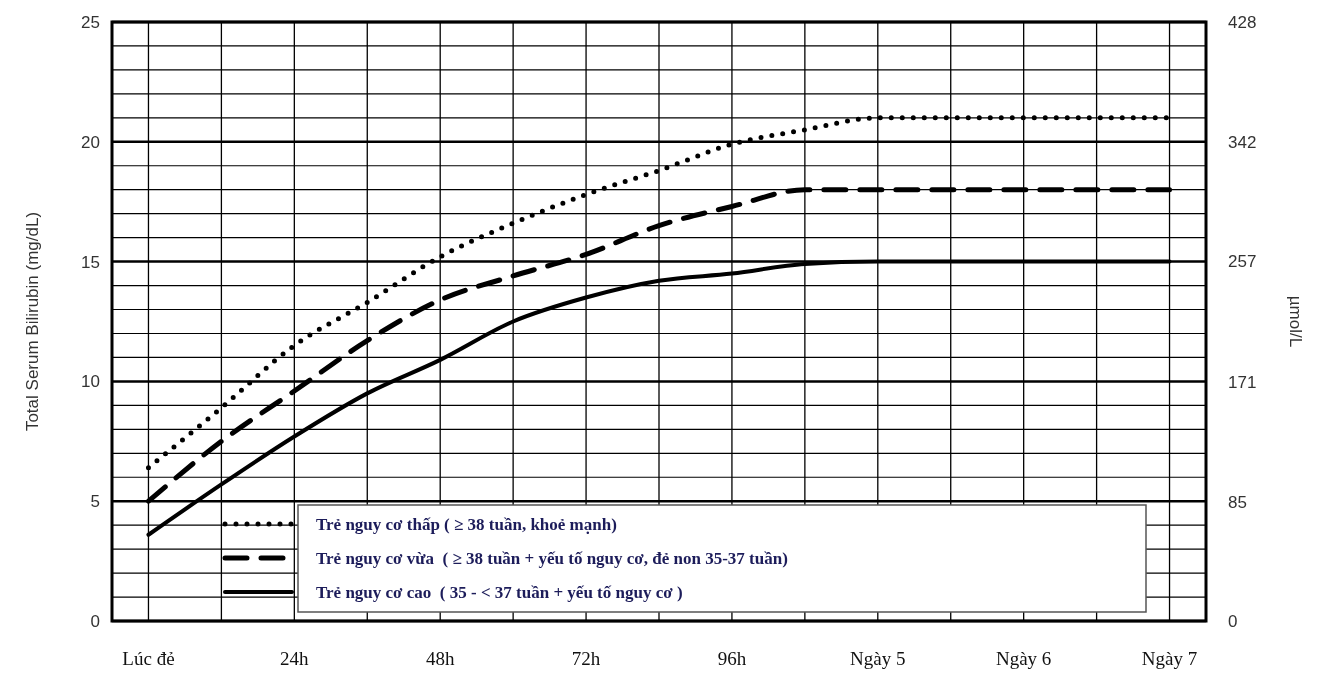  I want to click on legend-label: Trẻ nguy cơ thấp ( ≥ 38 tuần, khoẻ mạnh), so click(466, 524).